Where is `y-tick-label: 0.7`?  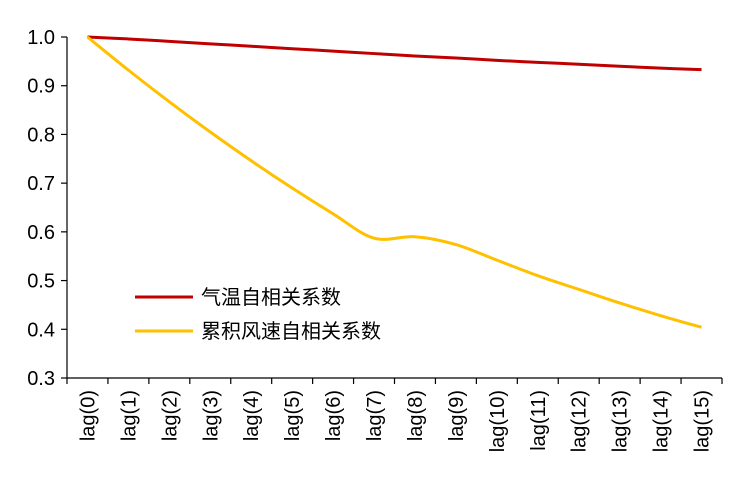 y-tick-label: 0.7 is located at coordinates (41, 184).